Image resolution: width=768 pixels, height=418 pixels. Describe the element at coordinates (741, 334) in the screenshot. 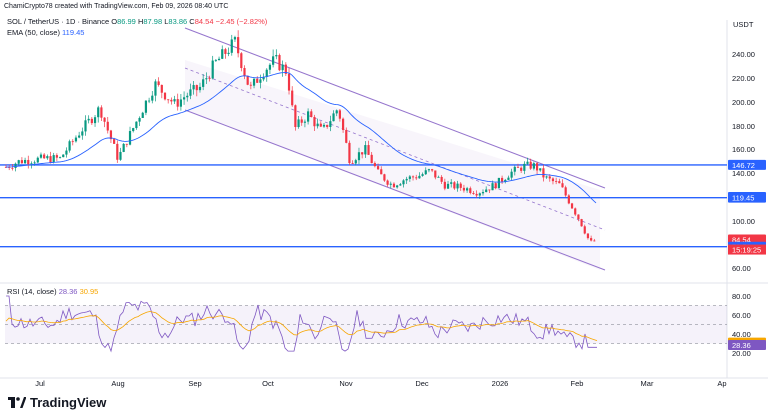

I see `rsi-tick-label: 40.00` at that location.